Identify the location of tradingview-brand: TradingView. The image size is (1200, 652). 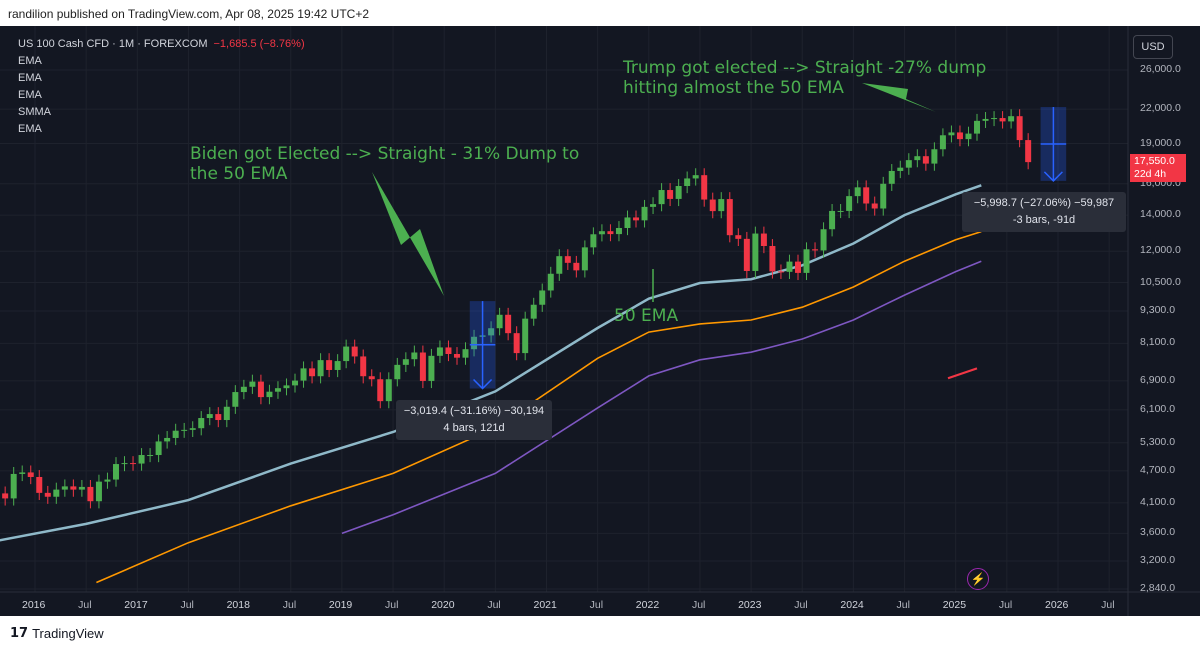
(68, 633).